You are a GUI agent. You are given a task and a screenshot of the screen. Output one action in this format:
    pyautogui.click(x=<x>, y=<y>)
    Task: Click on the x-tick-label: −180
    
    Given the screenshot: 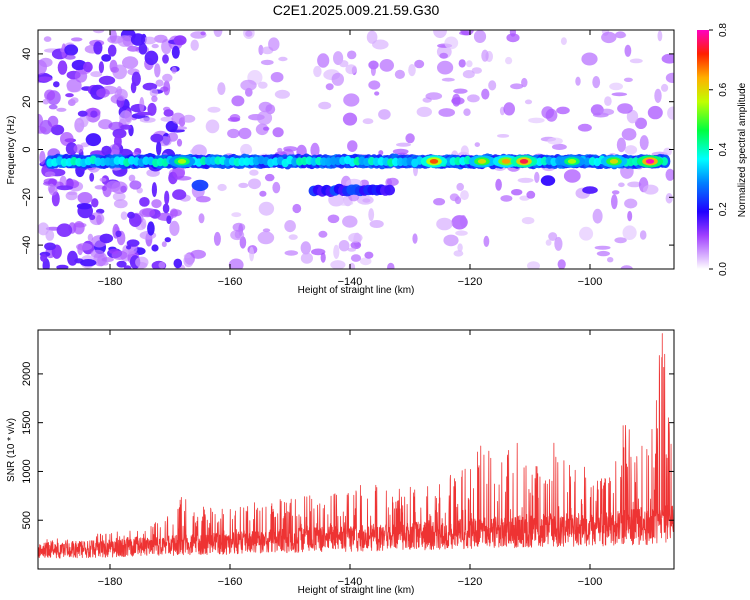 What is the action you would take?
    pyautogui.click(x=110, y=282)
    